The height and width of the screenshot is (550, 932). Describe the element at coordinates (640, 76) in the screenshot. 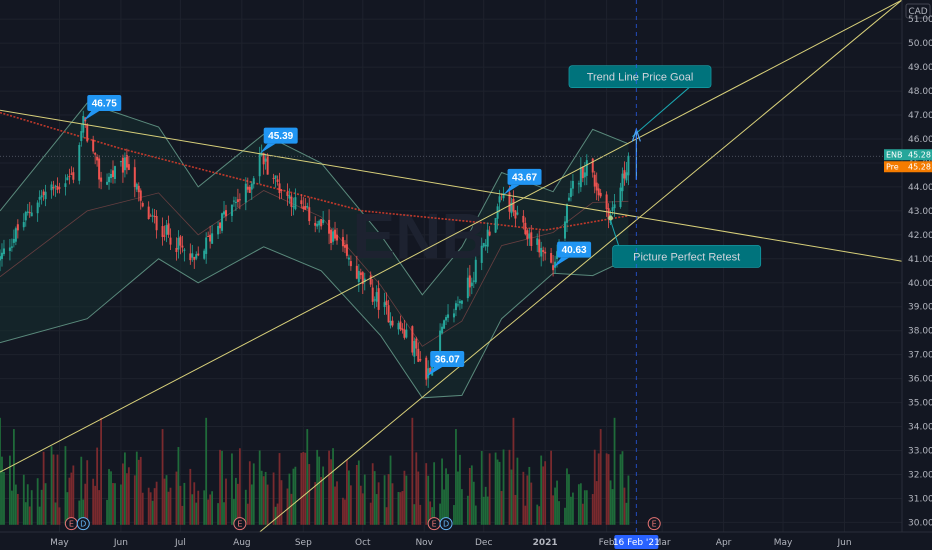

I see `annotation-note: Trend Line Price Goal` at that location.